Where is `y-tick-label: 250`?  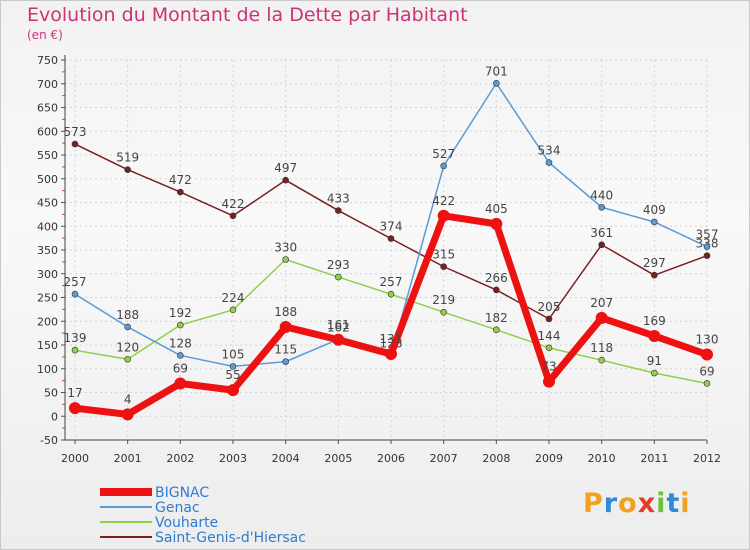 y-tick-label: 250 is located at coordinates (47, 298).